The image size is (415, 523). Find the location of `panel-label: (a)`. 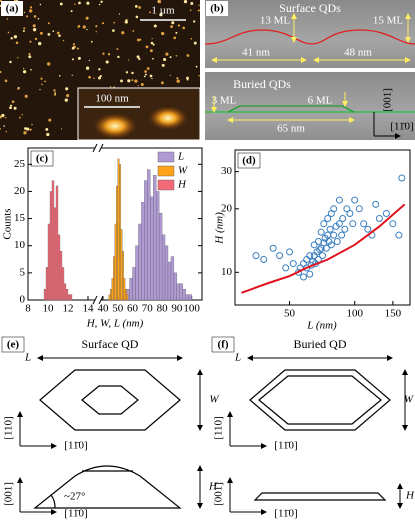

panel-label: (a) is located at coordinates (12, 9).